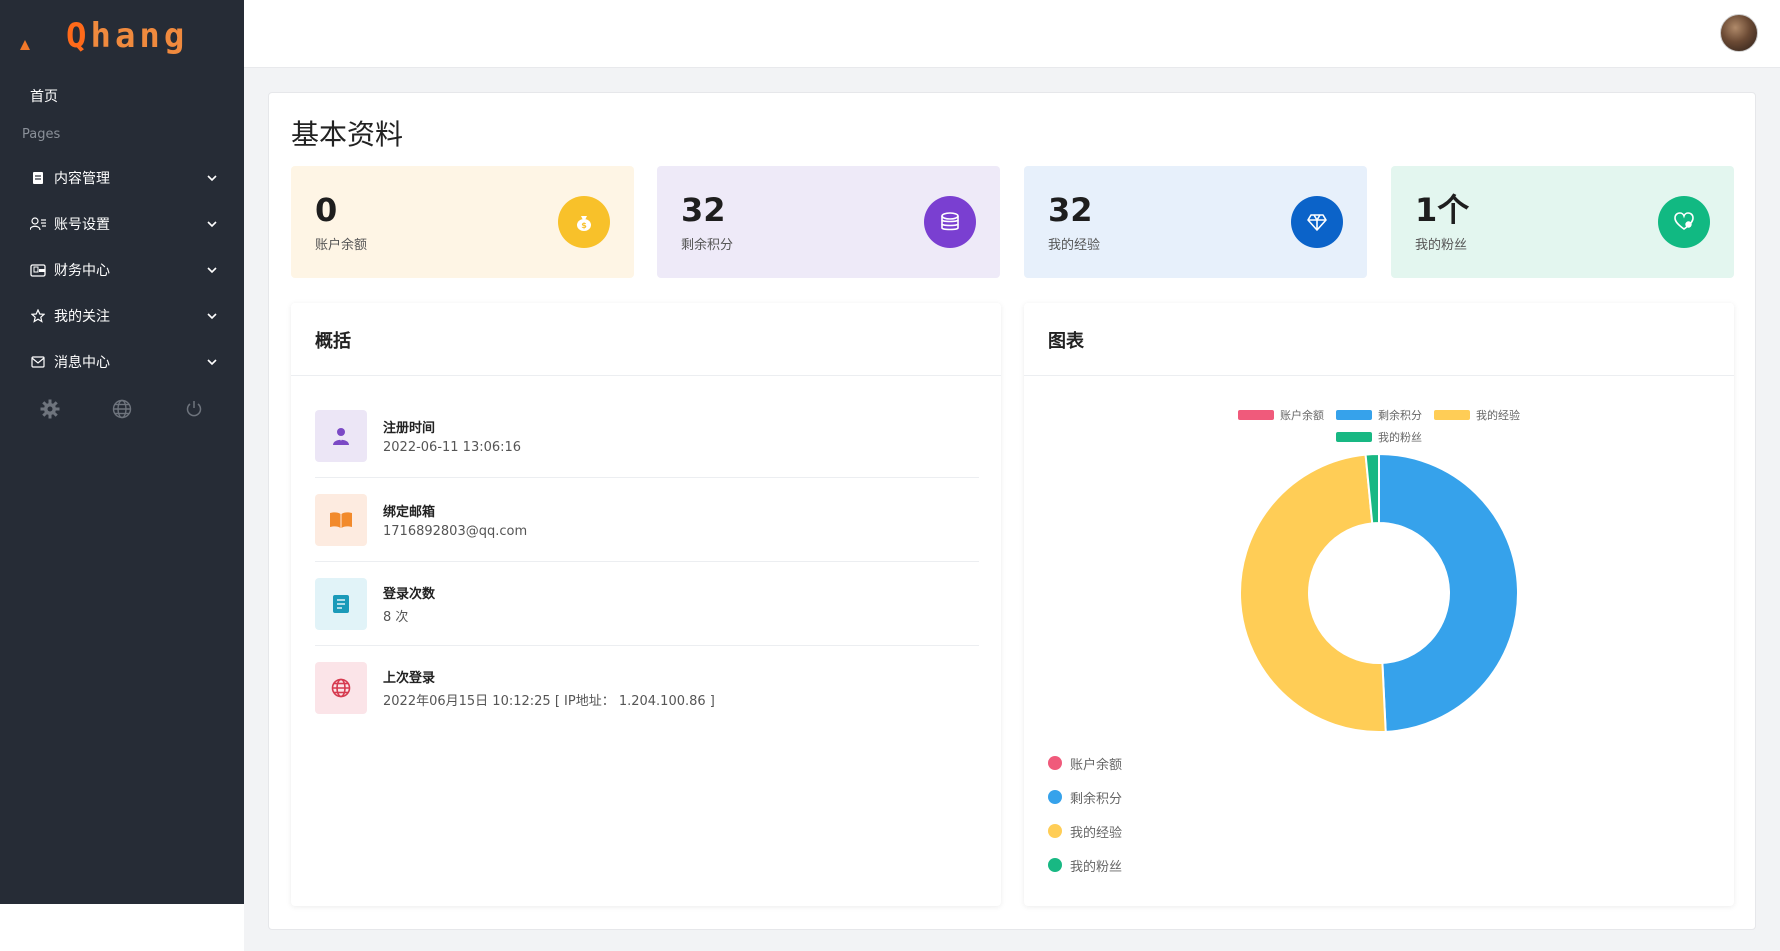 The width and height of the screenshot is (1780, 951). What do you see at coordinates (122, 316) in the screenshot?
I see `sidebar-item-follow: 我的关注` at bounding box center [122, 316].